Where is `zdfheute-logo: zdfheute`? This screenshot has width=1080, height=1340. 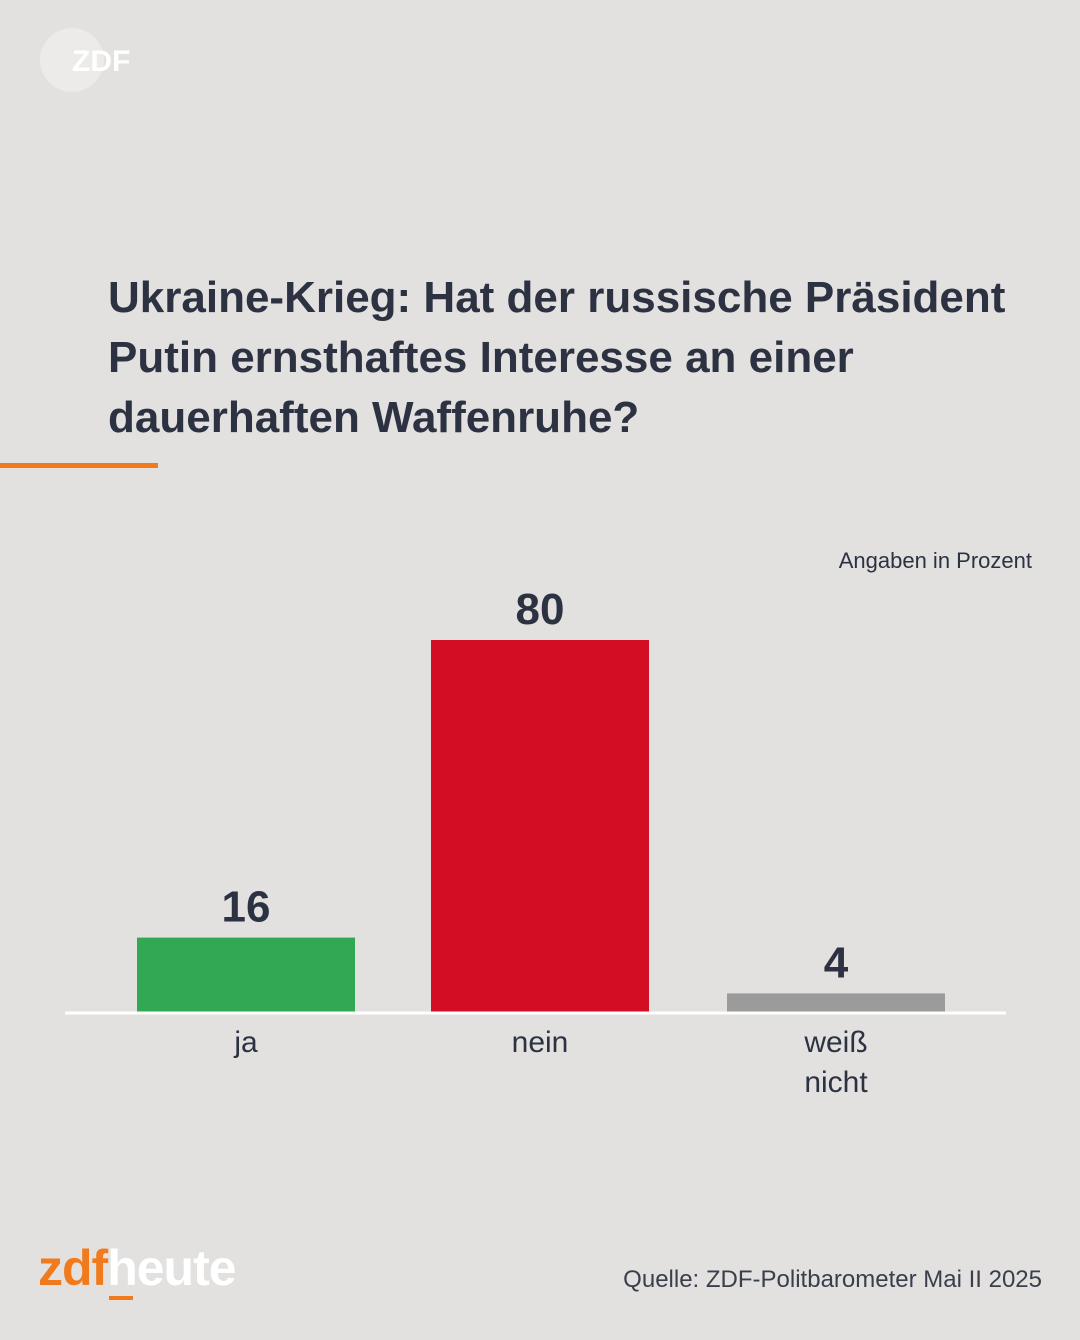 zdfheute-logo: zdfheute is located at coordinates (137, 1268).